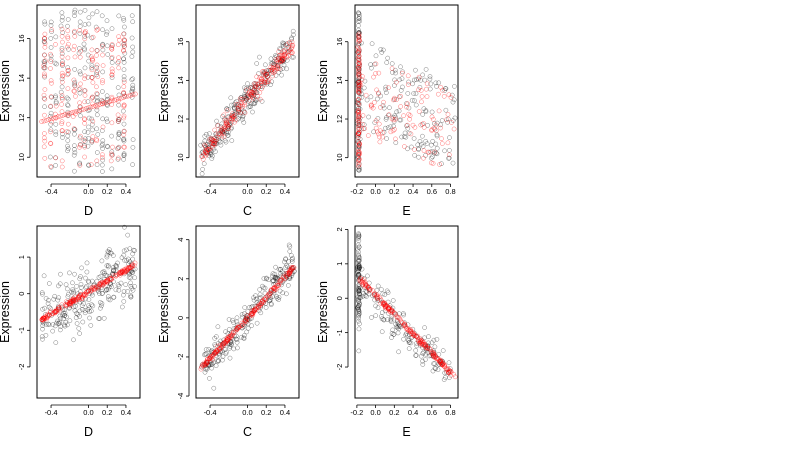 The height and width of the screenshot is (450, 800). I want to click on y-tick-label: 2, so click(180, 279).